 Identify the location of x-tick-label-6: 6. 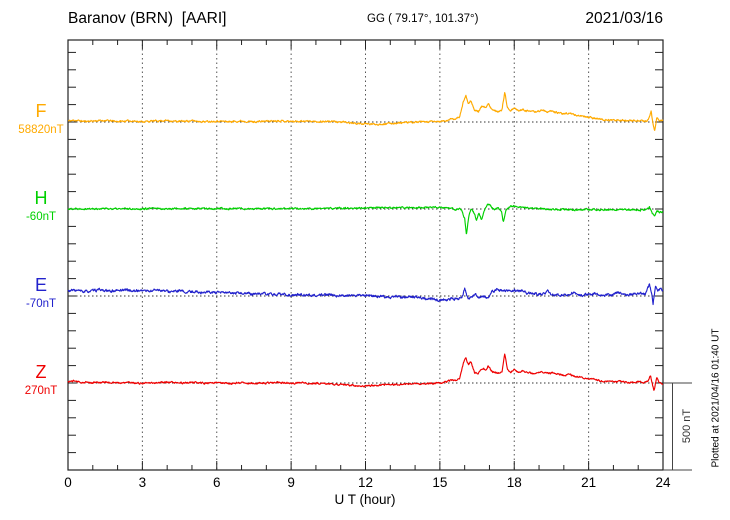
(216, 482).